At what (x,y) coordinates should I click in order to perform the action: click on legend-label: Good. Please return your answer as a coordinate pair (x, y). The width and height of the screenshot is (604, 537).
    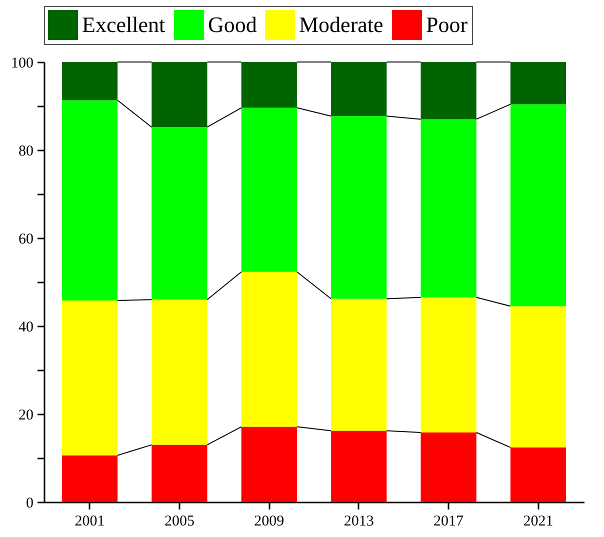
    Looking at the image, I should click on (232, 24).